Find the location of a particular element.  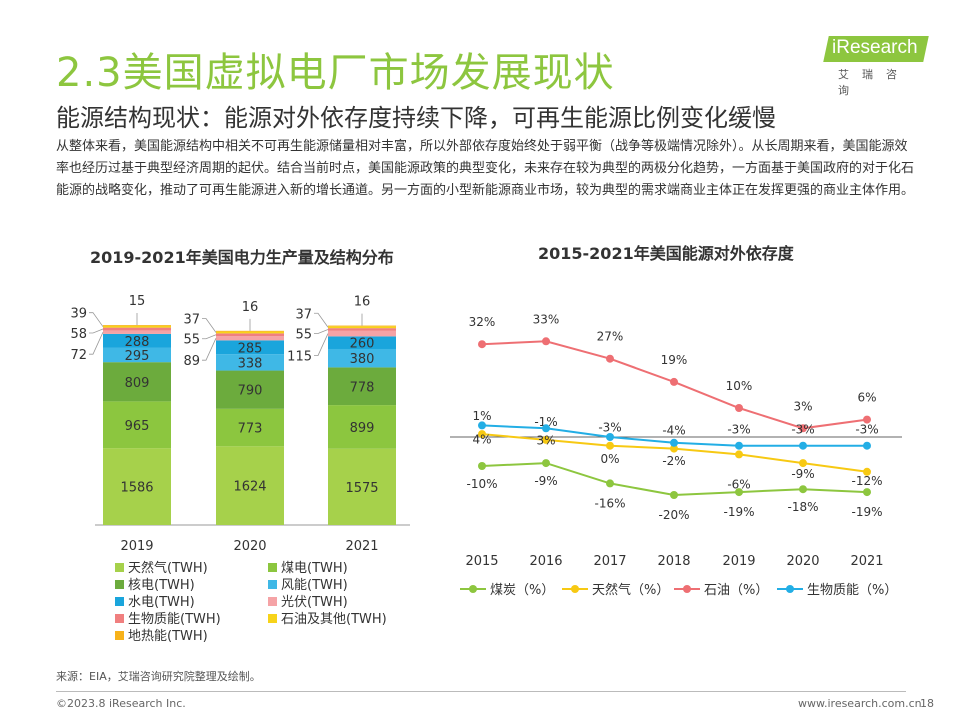

source-note: 来源：EIA，艾瑞咨询研究院整理及绘制。 is located at coordinates (158, 676).